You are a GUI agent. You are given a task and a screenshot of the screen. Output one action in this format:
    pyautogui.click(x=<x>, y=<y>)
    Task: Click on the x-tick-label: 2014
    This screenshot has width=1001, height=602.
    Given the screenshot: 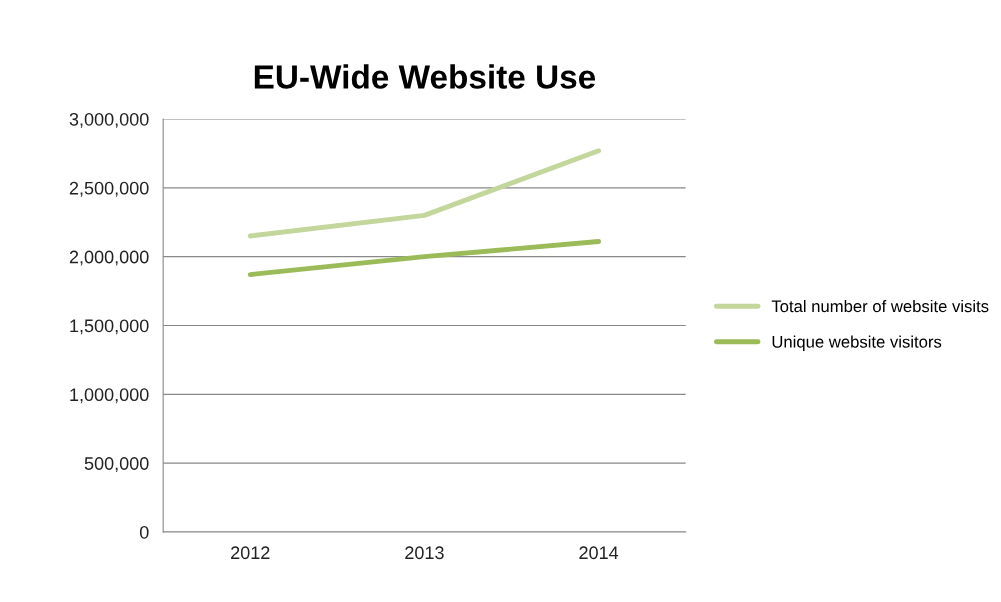 What is the action you would take?
    pyautogui.click(x=599, y=553)
    